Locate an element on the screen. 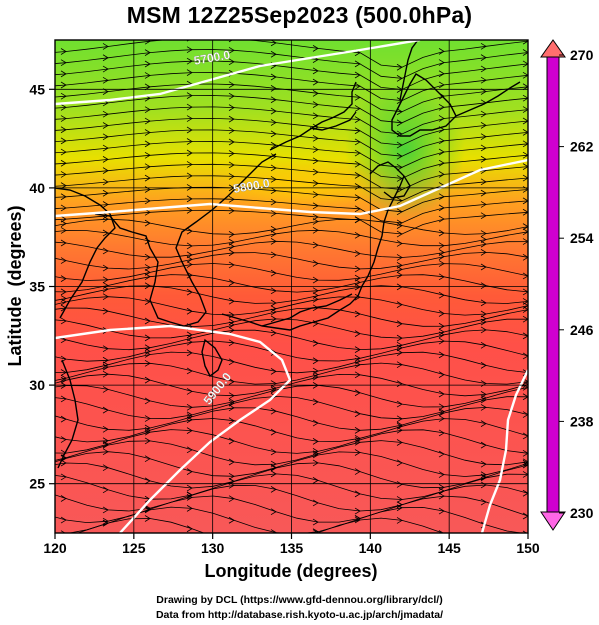  y-tick-label: 30 is located at coordinates (37, 385).